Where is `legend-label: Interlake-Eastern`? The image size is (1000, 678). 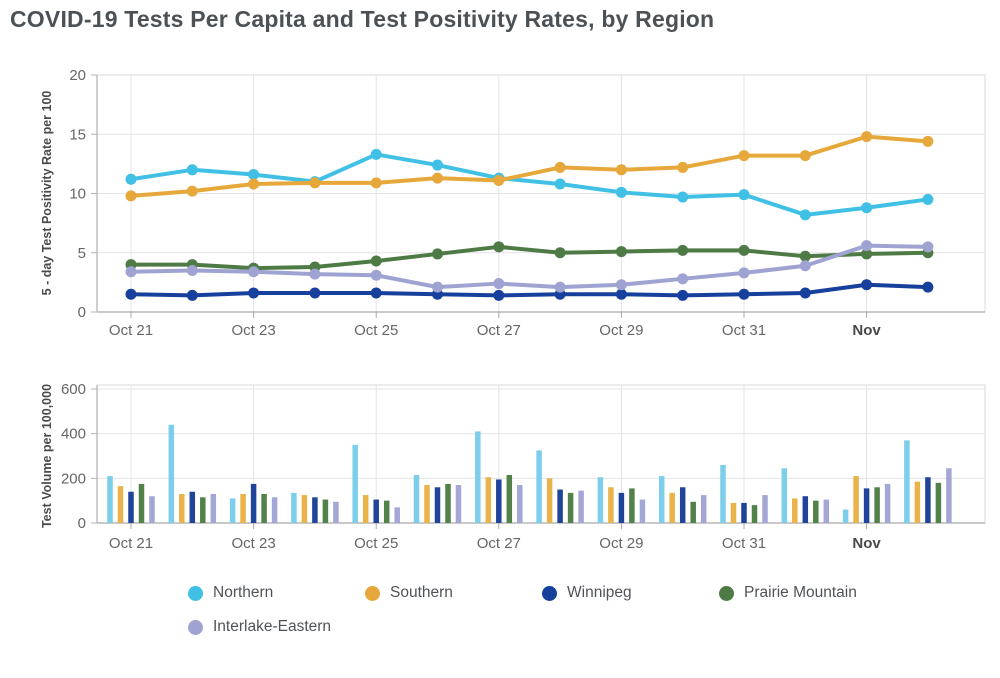 legend-label: Interlake-Eastern is located at coordinates (272, 626).